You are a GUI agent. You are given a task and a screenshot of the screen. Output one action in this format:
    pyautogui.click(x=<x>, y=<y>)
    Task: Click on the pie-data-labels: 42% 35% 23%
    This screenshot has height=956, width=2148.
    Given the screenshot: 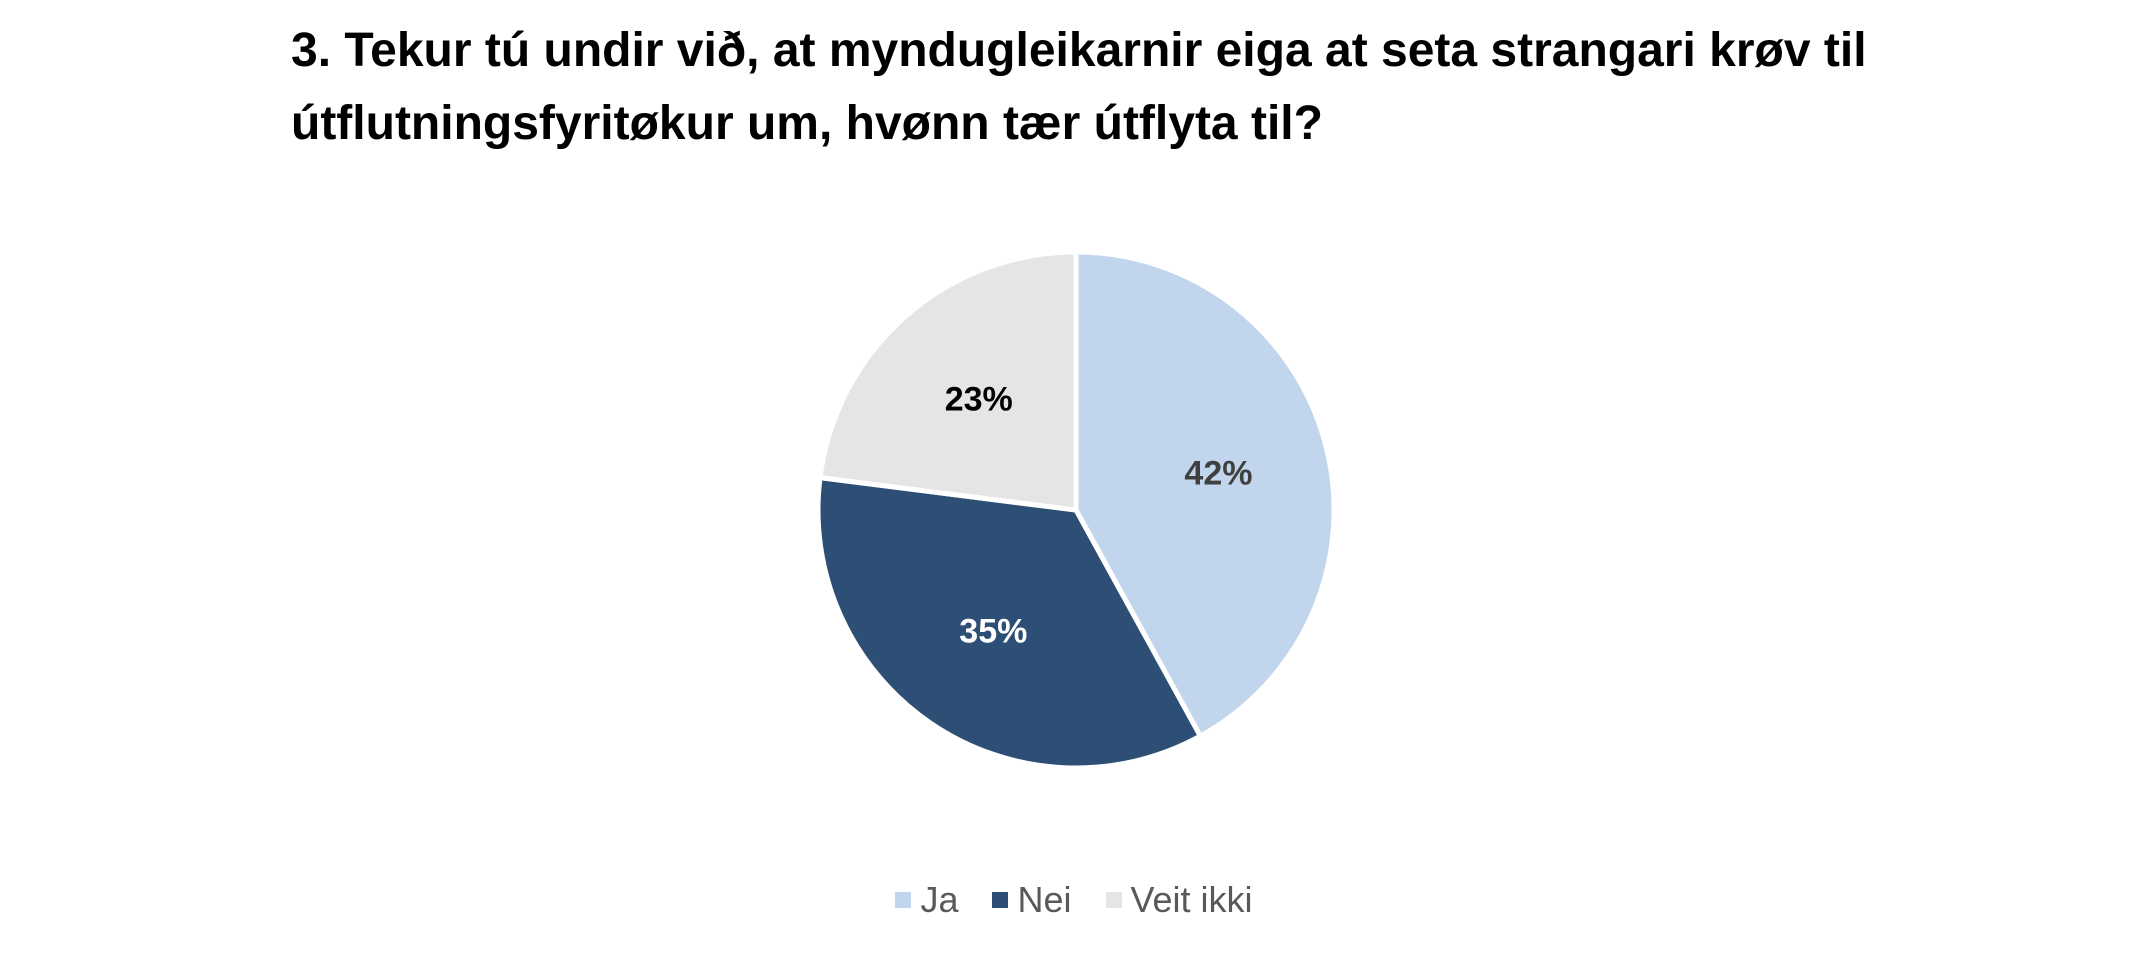 What is the action you would take?
    pyautogui.click(x=1099, y=516)
    